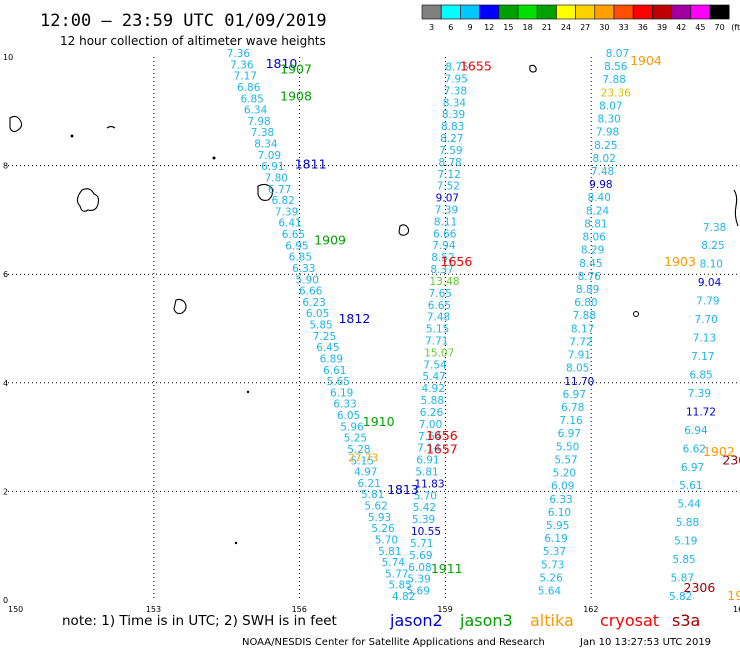 The width and height of the screenshot is (740, 650). I want to click on pass-time-label: 1811, so click(311, 163).